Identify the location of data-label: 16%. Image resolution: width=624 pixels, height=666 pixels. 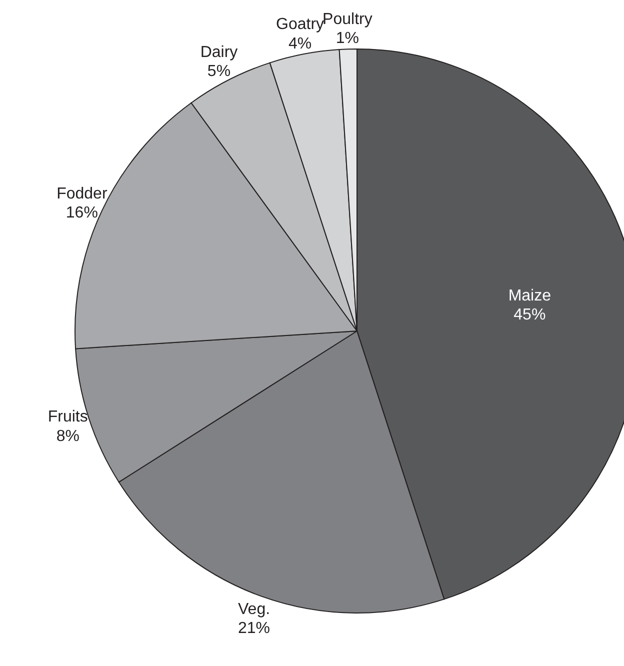
(82, 213).